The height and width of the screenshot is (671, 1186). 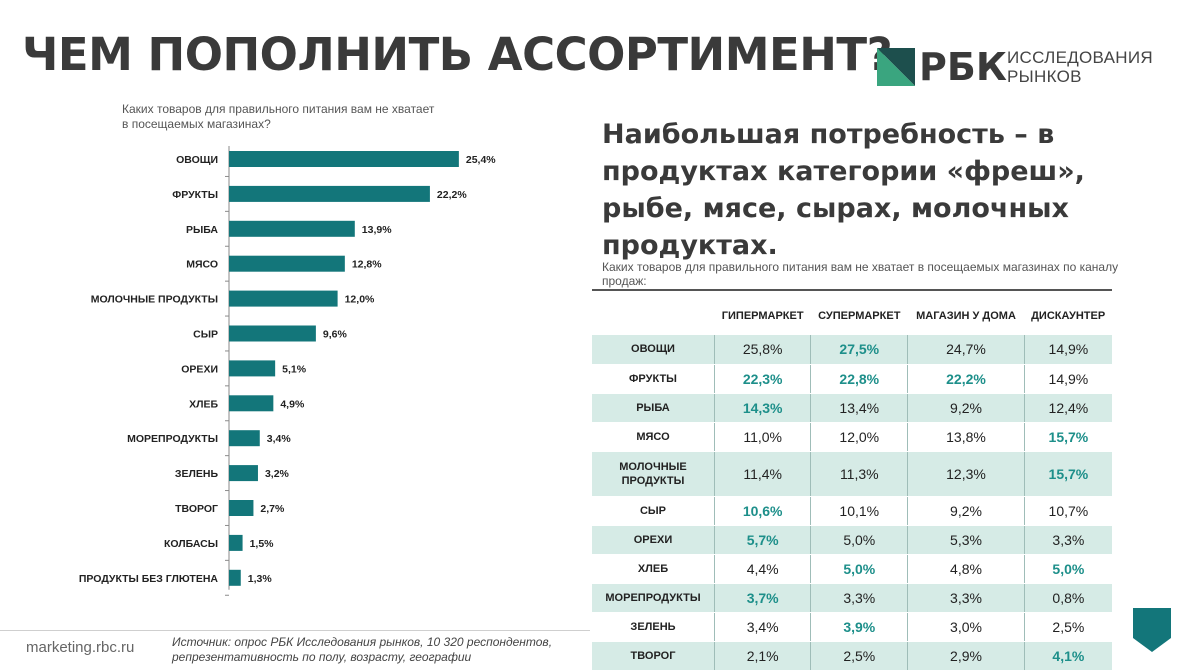 What do you see at coordinates (653, 350) in the screenshot?
I see `row-label: ОВОЩИ` at bounding box center [653, 350].